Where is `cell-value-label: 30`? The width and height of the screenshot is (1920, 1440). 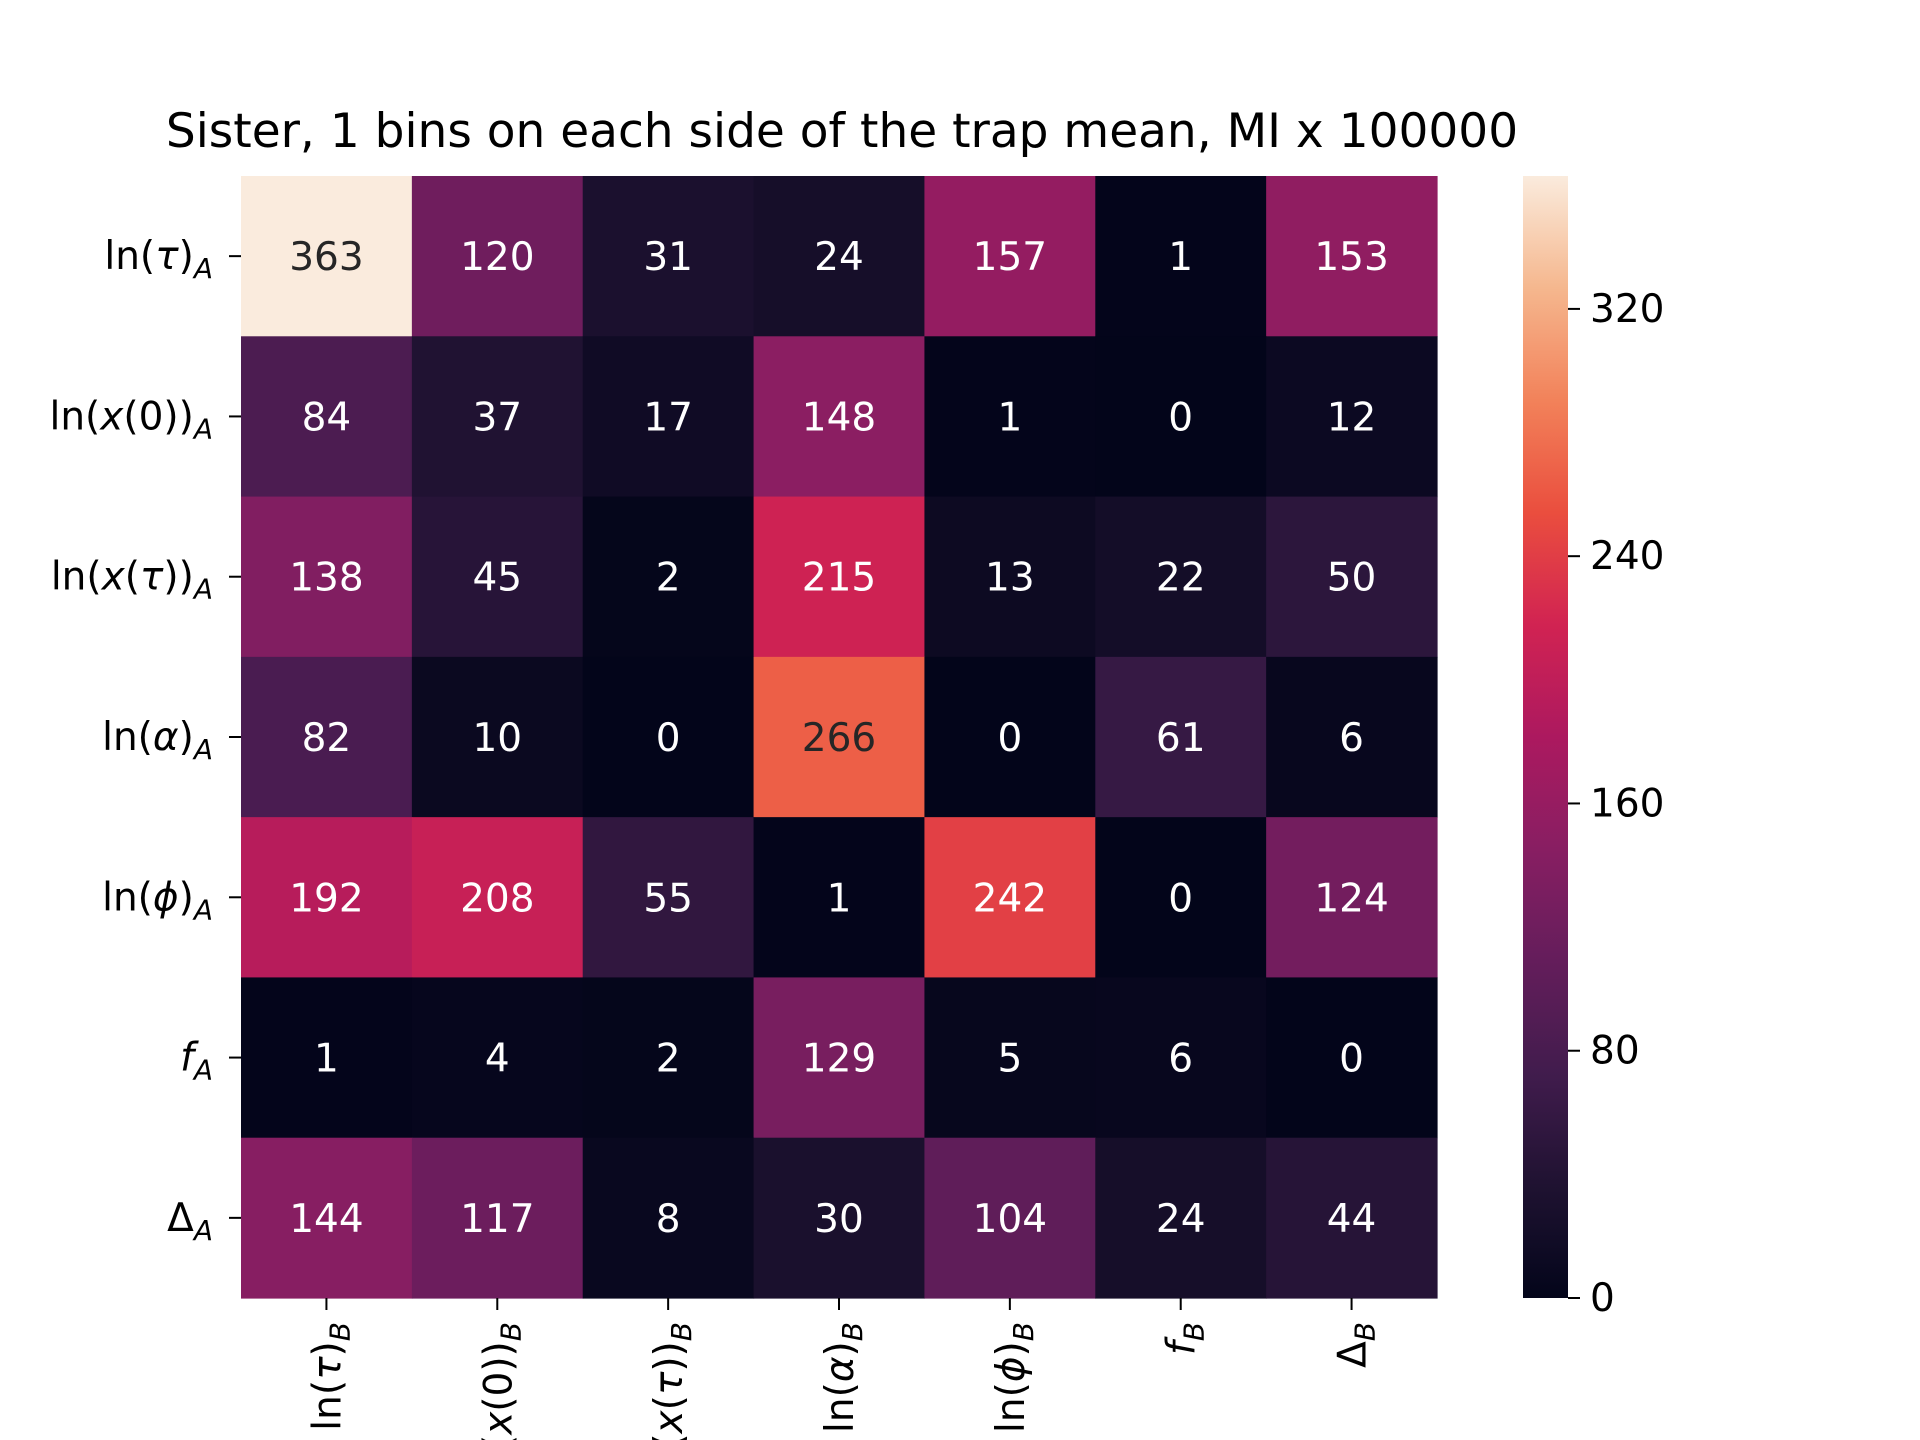
cell-value-label: 30 is located at coordinates (839, 1219).